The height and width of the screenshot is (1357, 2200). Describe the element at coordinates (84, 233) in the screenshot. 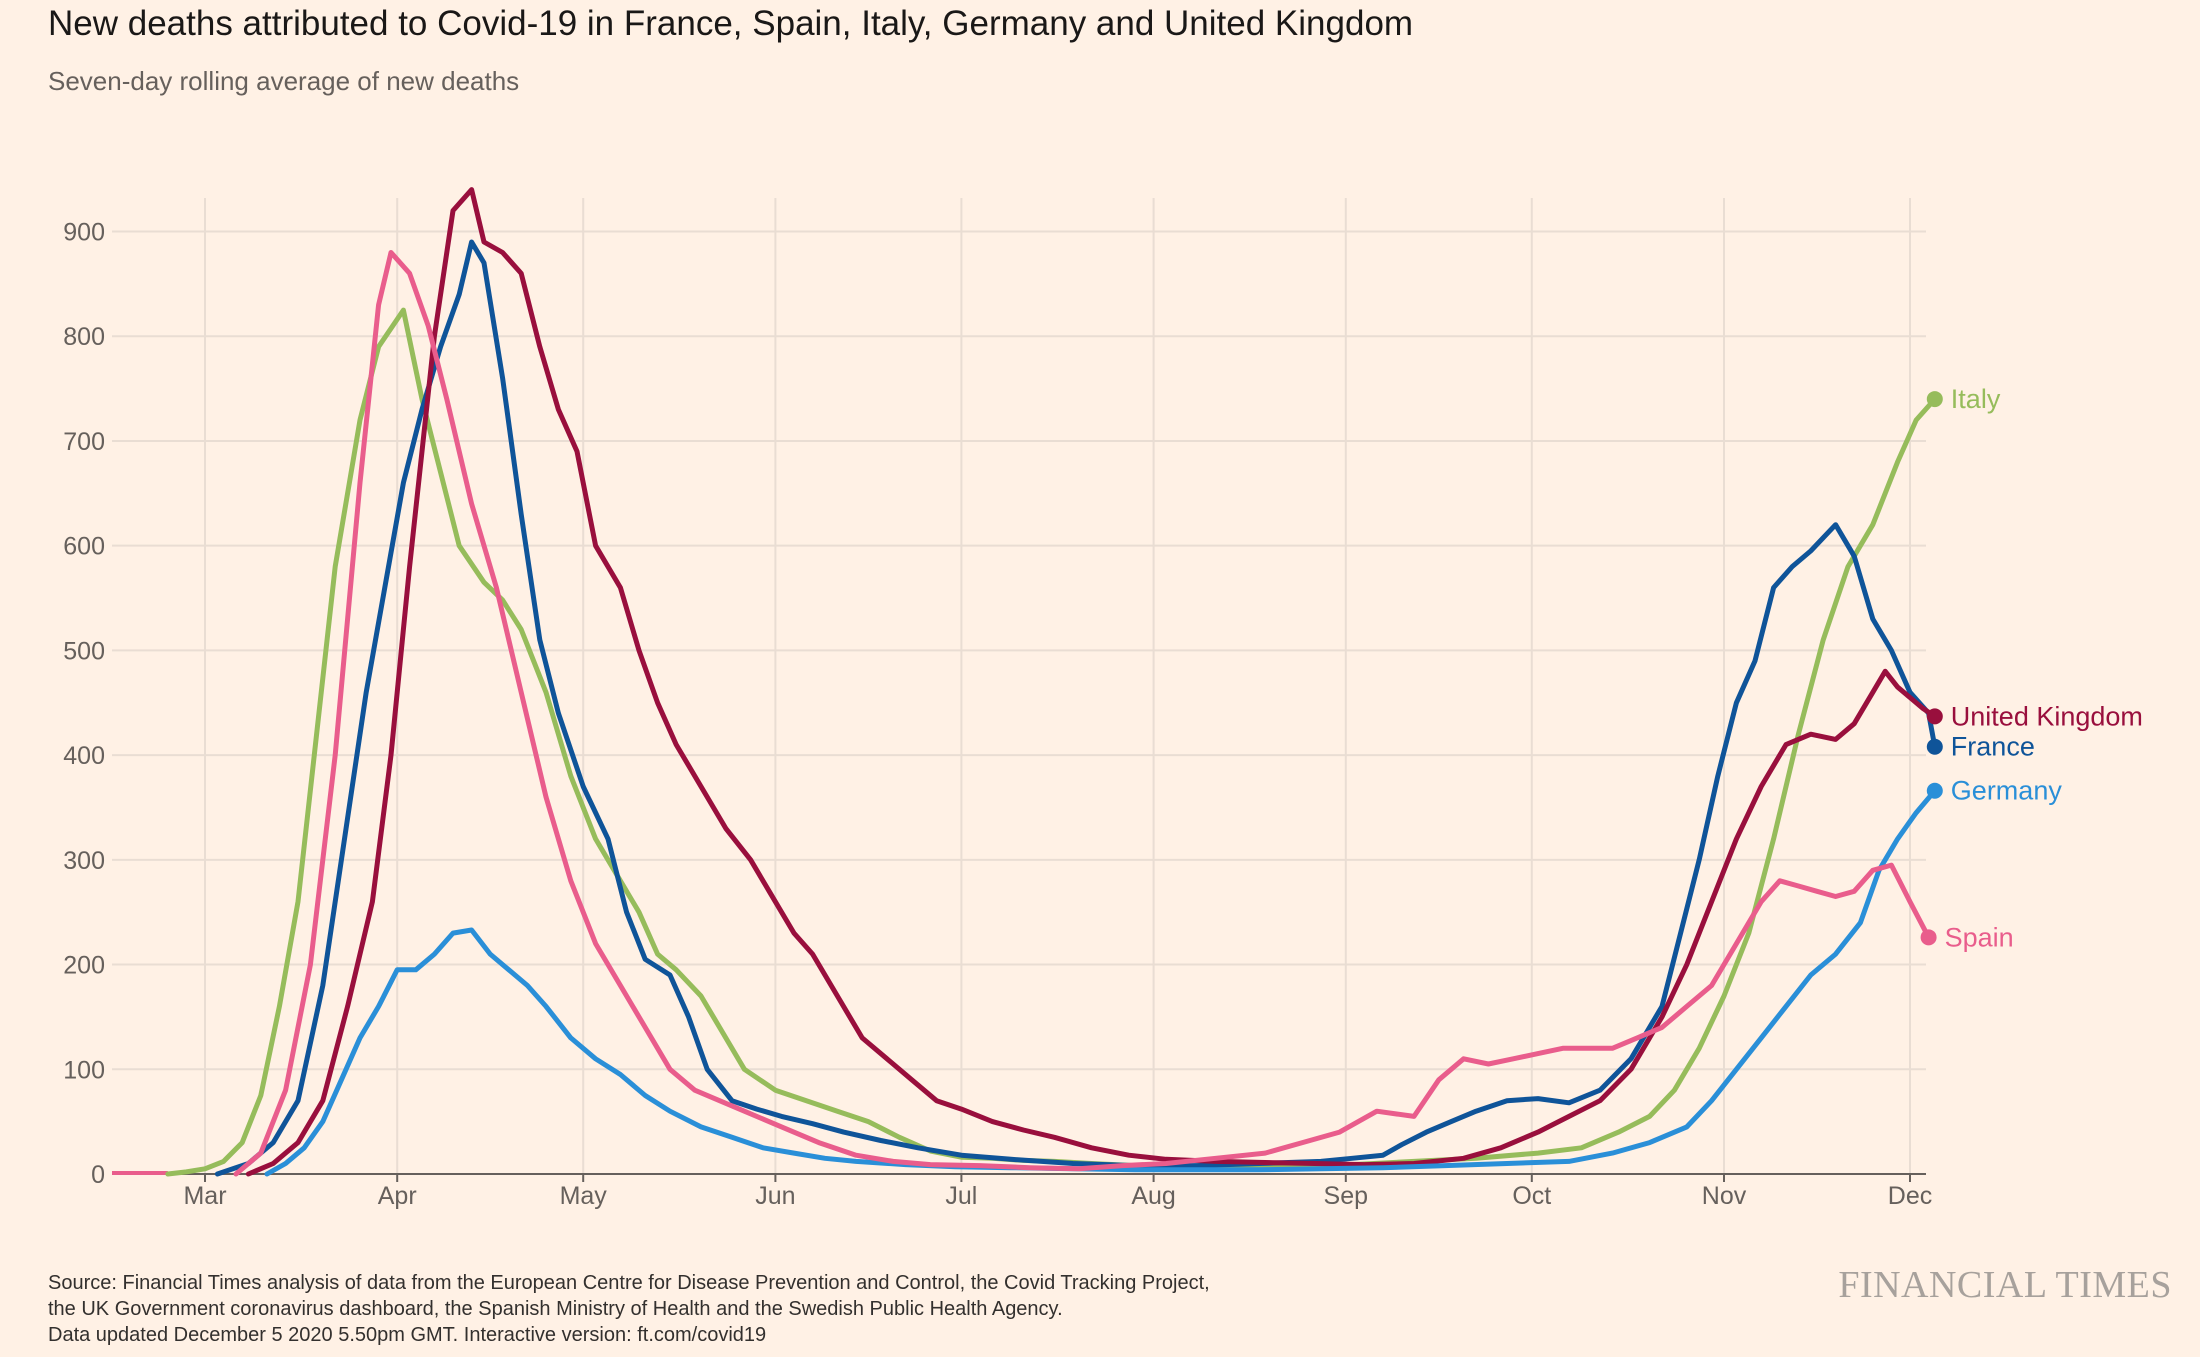

I see `y-tick-label: 900` at that location.